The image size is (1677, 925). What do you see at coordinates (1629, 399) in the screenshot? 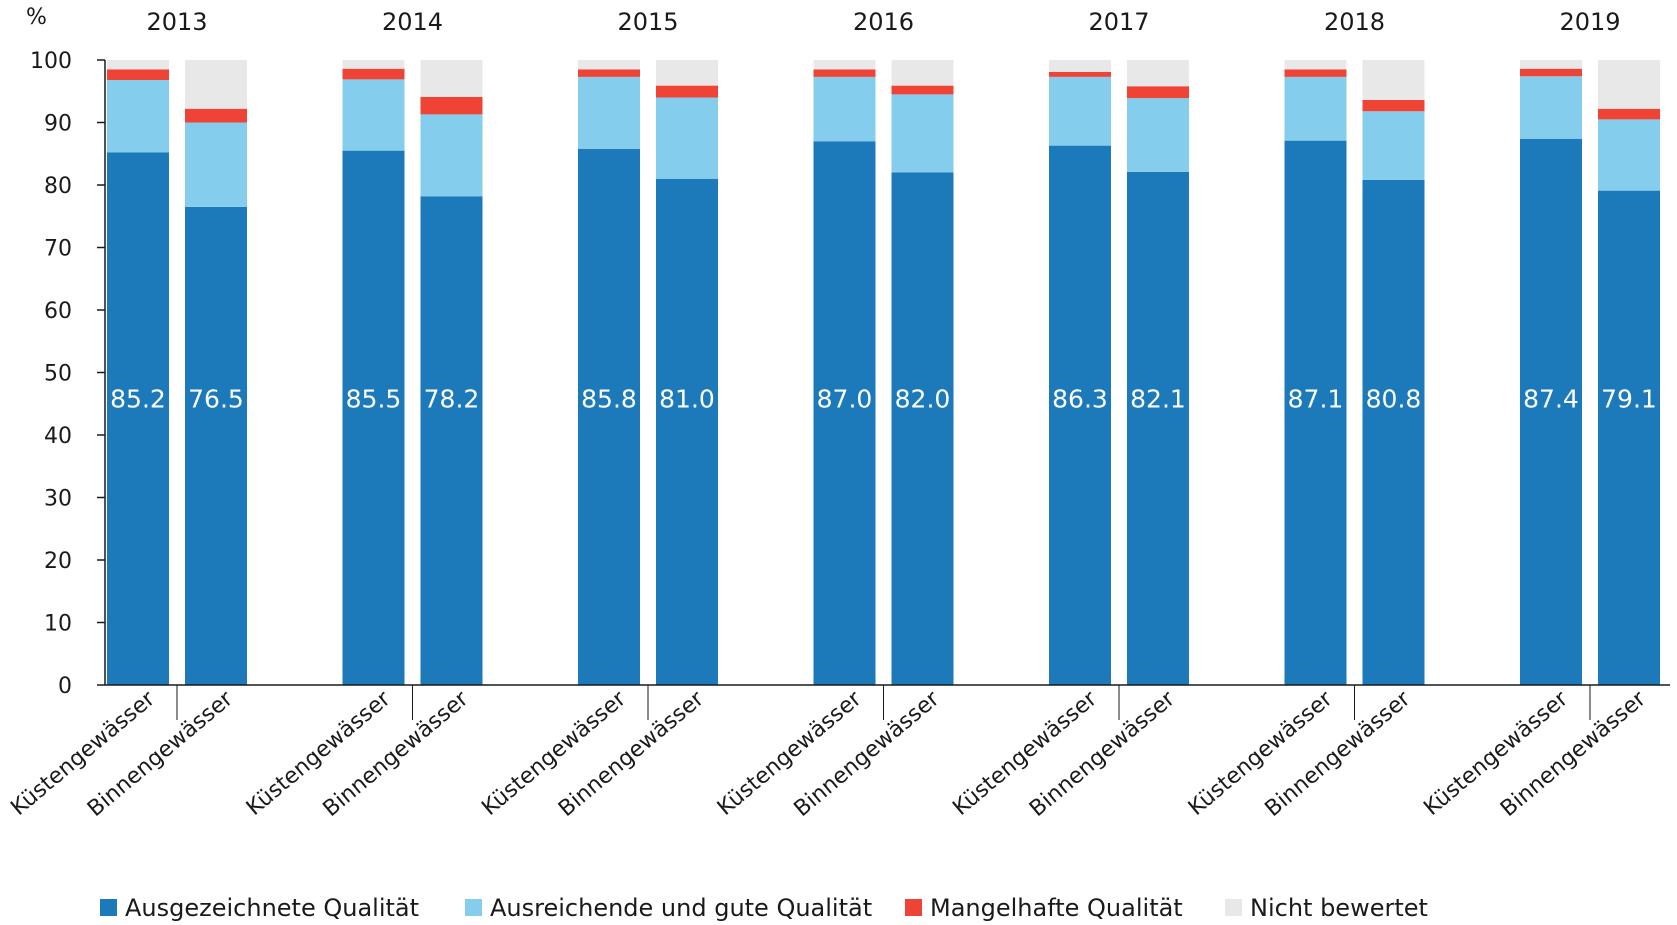
I see `bar-value-label: 79.1` at bounding box center [1629, 399].